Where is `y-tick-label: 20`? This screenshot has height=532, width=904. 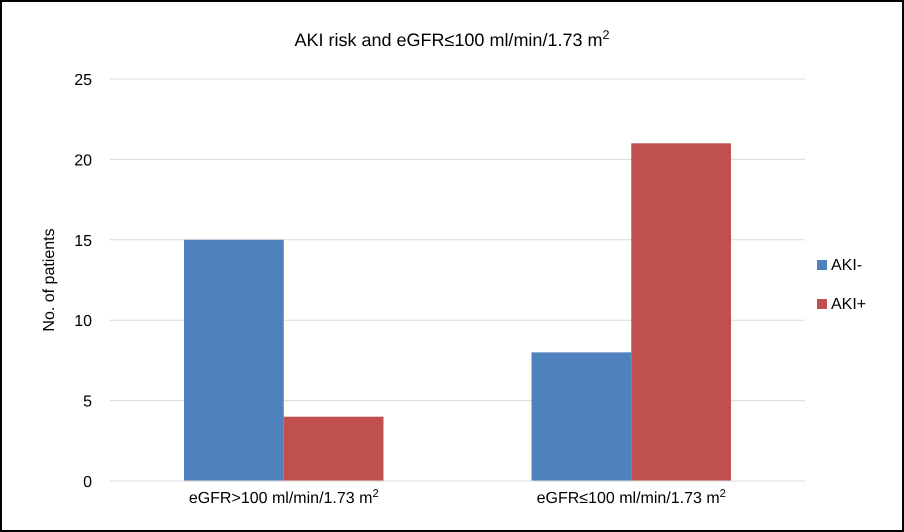
y-tick-label: 20 is located at coordinates (83, 161).